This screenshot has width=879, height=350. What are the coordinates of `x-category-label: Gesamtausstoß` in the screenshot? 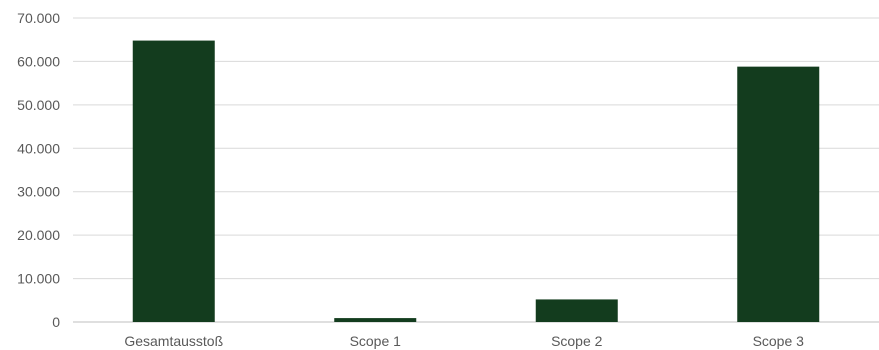 It's located at (173, 341).